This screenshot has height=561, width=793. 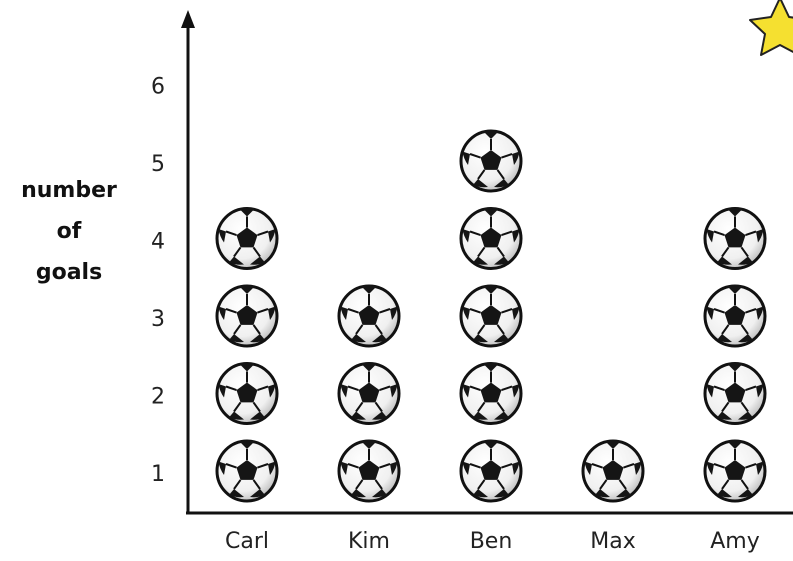 I want to click on category-label: Max, so click(x=612, y=541).